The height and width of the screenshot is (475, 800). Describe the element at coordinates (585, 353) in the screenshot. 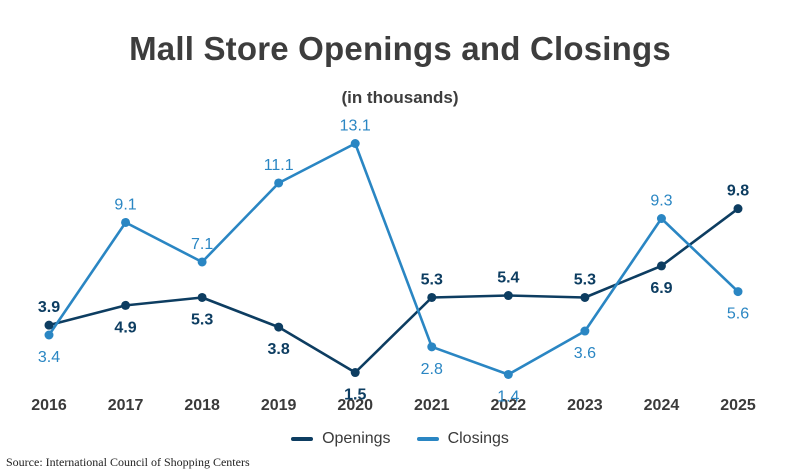

I see `data-label: 3.6` at that location.